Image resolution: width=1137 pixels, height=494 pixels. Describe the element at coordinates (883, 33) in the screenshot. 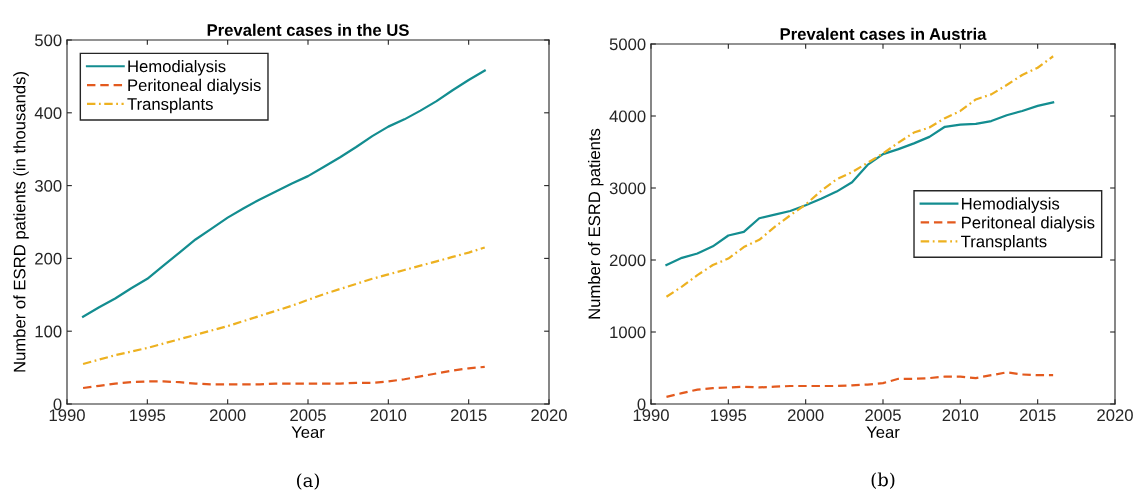

I see `chart-title: Prevalent cases in Austria` at that location.